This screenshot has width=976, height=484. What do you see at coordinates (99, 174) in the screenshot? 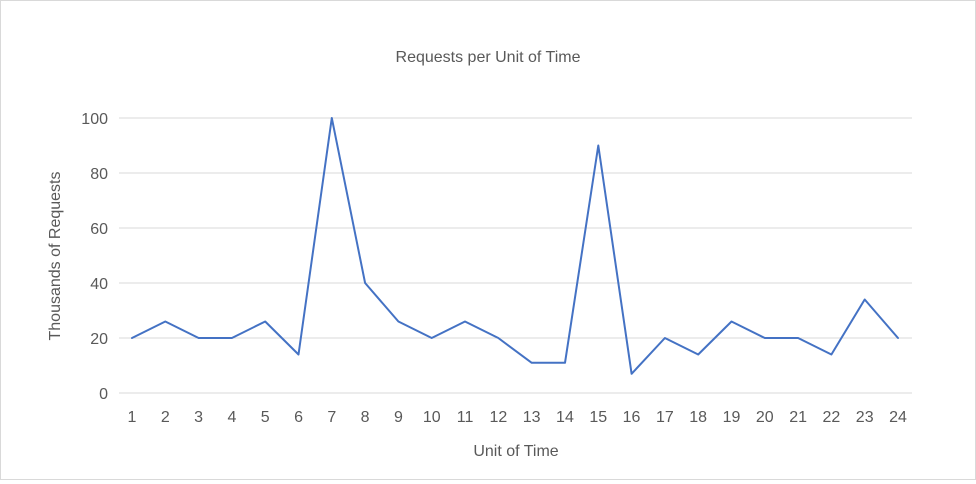
I see `y-tick-label: 80` at bounding box center [99, 174].